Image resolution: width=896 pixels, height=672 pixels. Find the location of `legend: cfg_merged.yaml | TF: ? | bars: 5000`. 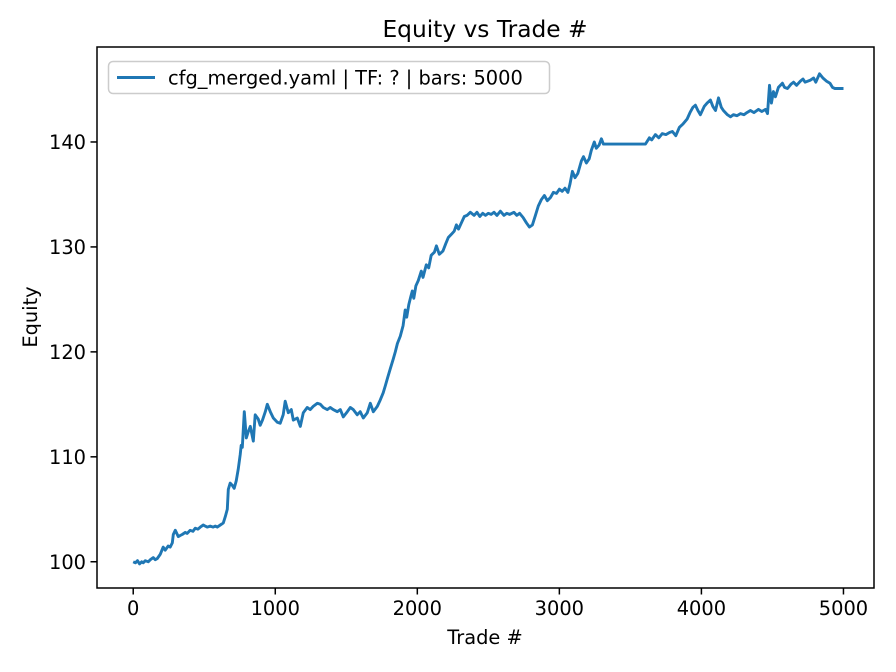

legend: cfg_merged.yaml | TF: ? | bars: 5000 is located at coordinates (329, 77).